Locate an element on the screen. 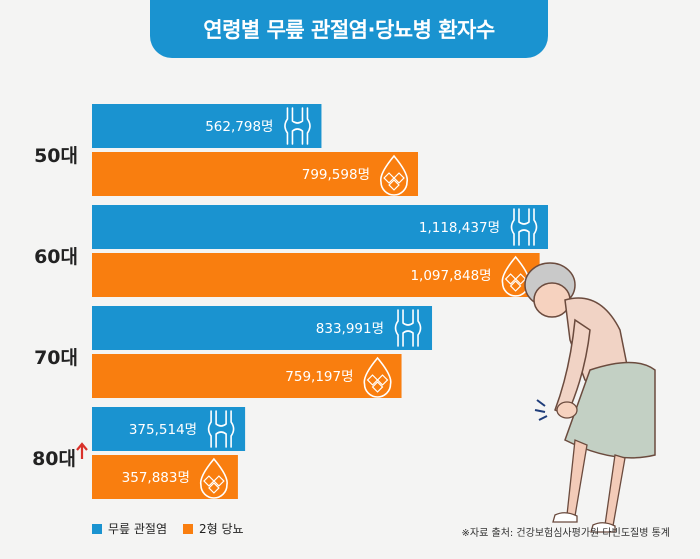 This screenshot has width=700, height=559. data-label: 375,514명 is located at coordinates (163, 430).